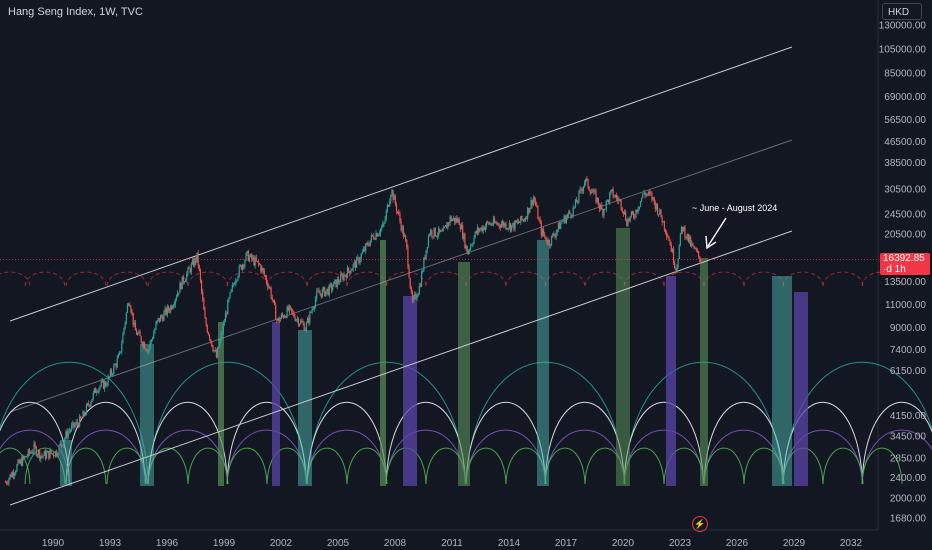  What do you see at coordinates (905, 235) in the screenshot?
I see `y-tick-label: 20500.00` at bounding box center [905, 235].